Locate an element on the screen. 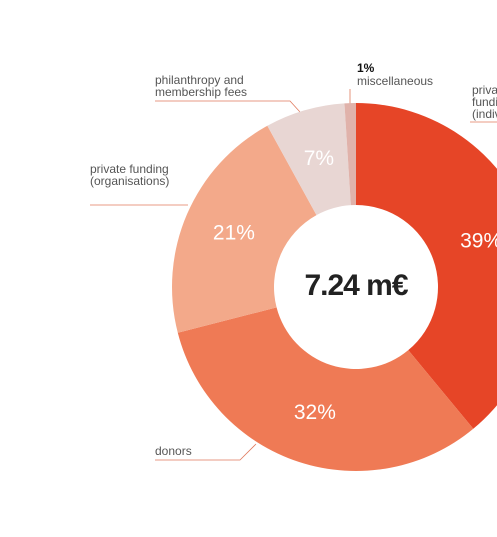 The height and width of the screenshot is (537, 497). category-label: private funding (organisations) is located at coordinates (130, 175).